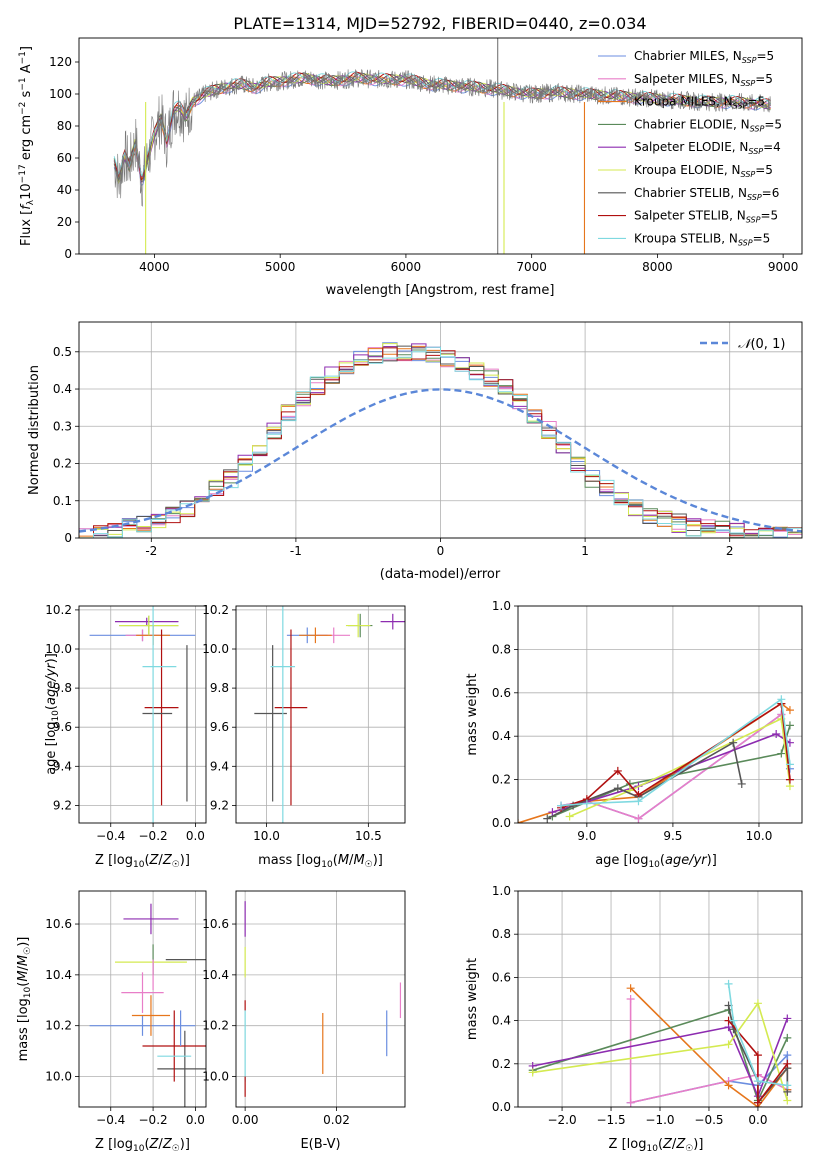 The width and height of the screenshot is (819, 1170). What do you see at coordinates (153, 1120) in the screenshot?
I see `x-tick-label: −0.2` at bounding box center [153, 1120].